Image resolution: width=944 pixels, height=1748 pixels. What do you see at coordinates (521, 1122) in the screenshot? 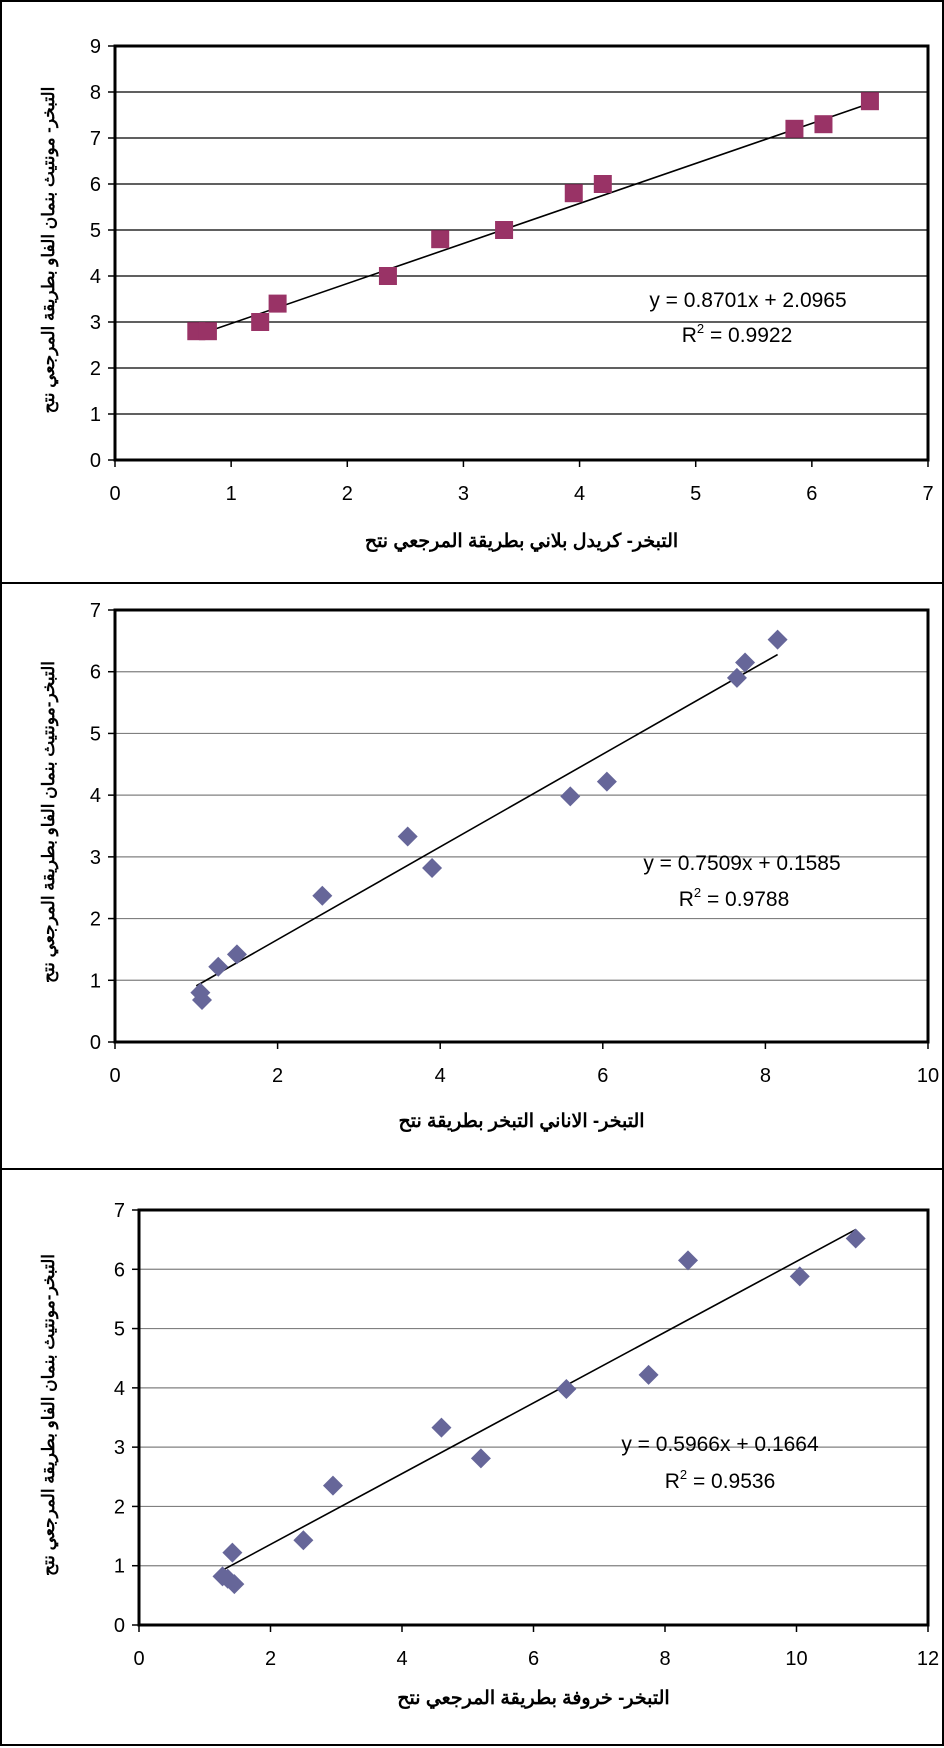
I see `x-axis-title: التبخر- الاناني التبخر بطريقة نتح` at bounding box center [521, 1122].